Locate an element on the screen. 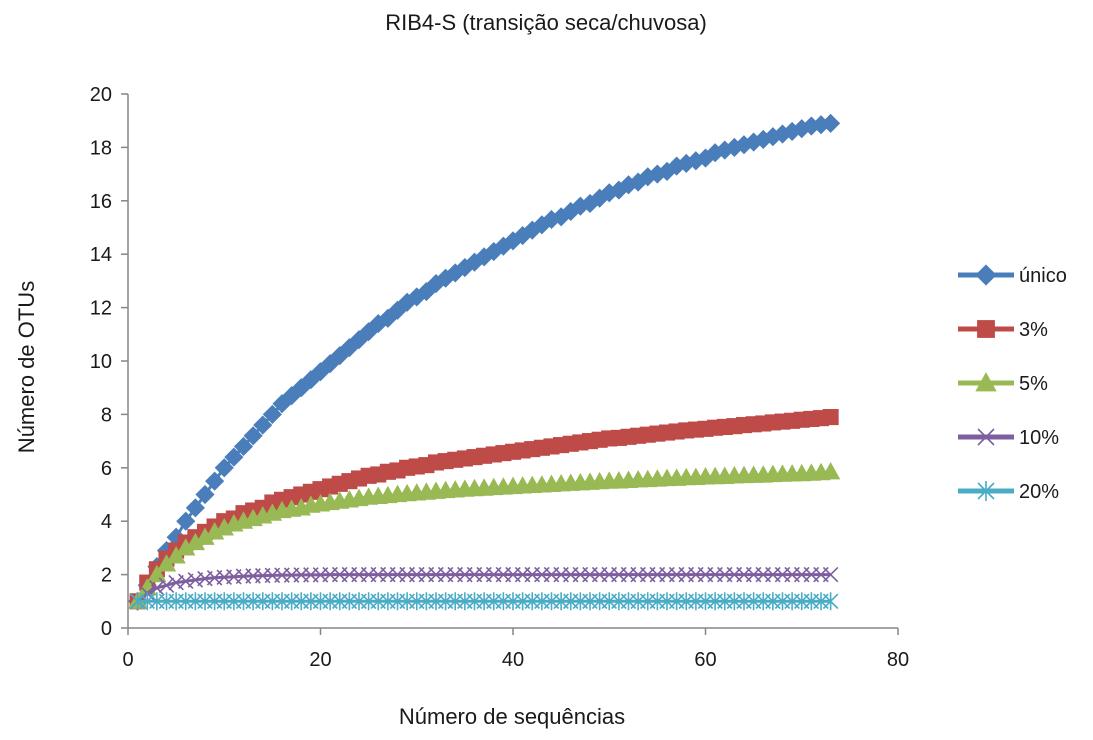 Image resolution: width=1093 pixels, height=740 pixels. legend: único 3% 5% 10% 20% is located at coordinates (1012, 383).